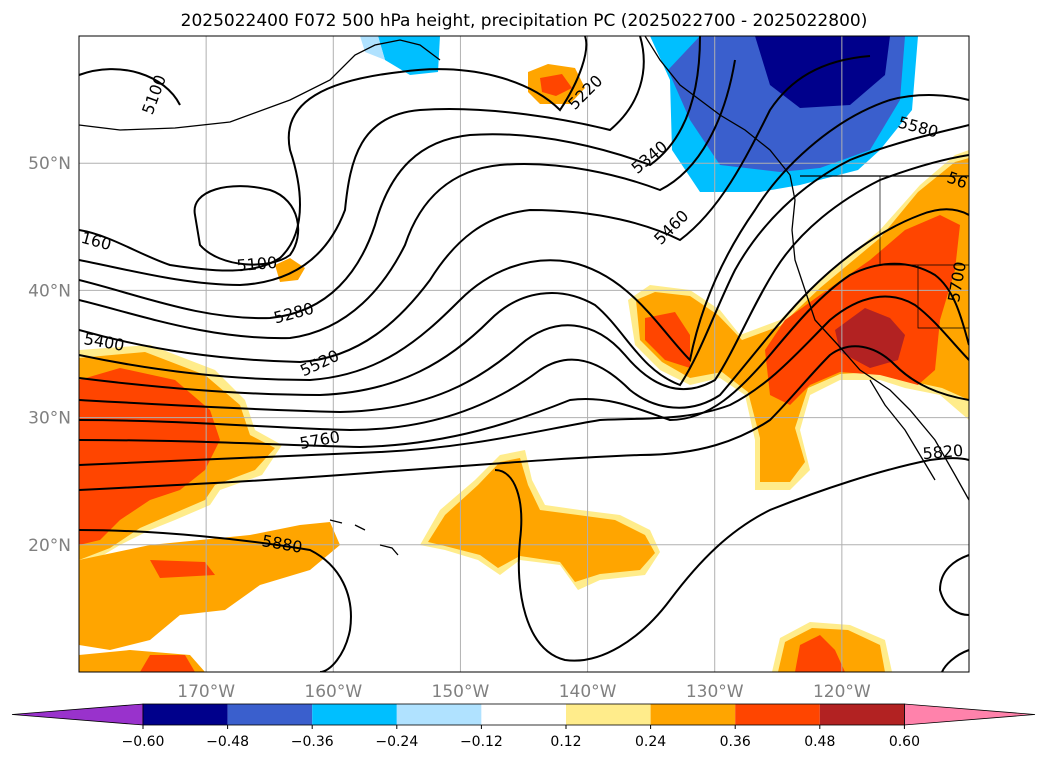  What do you see at coordinates (715, 692) in the screenshot?
I see `lon-tick-label: 130°W` at bounding box center [715, 692].